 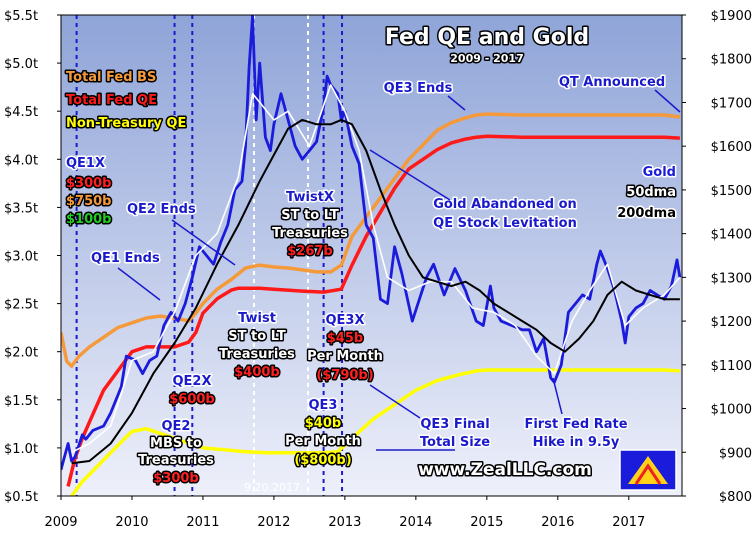 What do you see at coordinates (731, 191) in the screenshot?
I see `y-right-tick-label: $1500` at bounding box center [731, 191].